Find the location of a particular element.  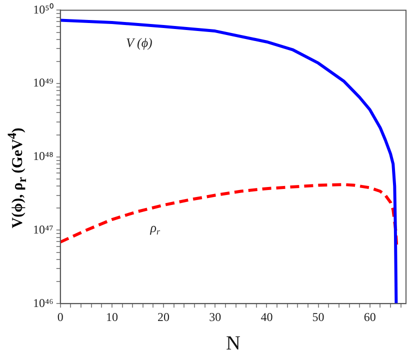

y-tick-label: 10⁴⁹ is located at coordinates (43, 83).